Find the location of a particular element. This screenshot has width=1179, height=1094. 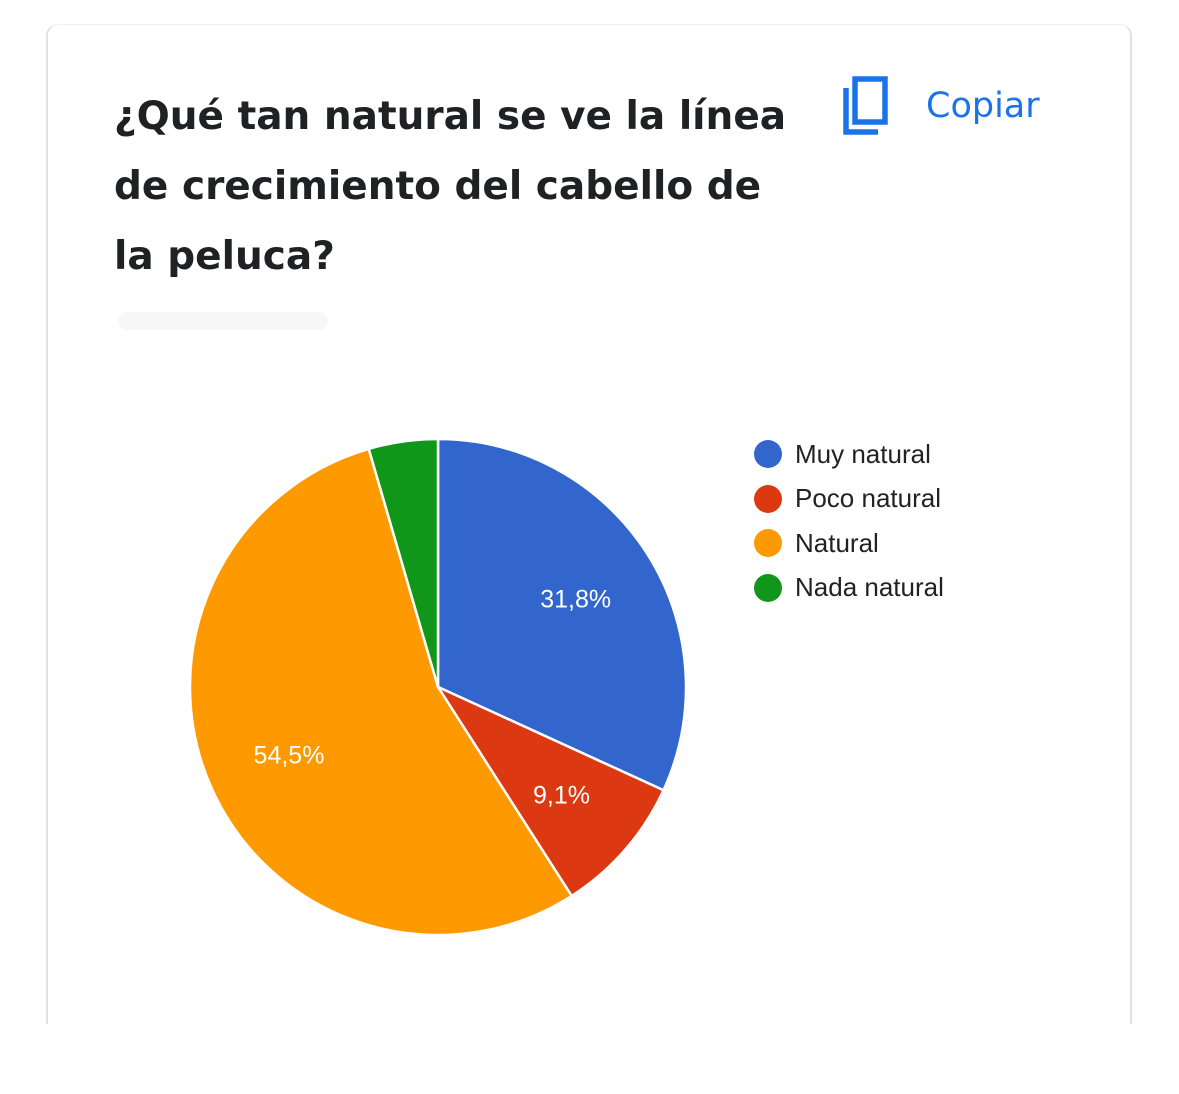

legend-label: Poco natural is located at coordinates (868, 498).